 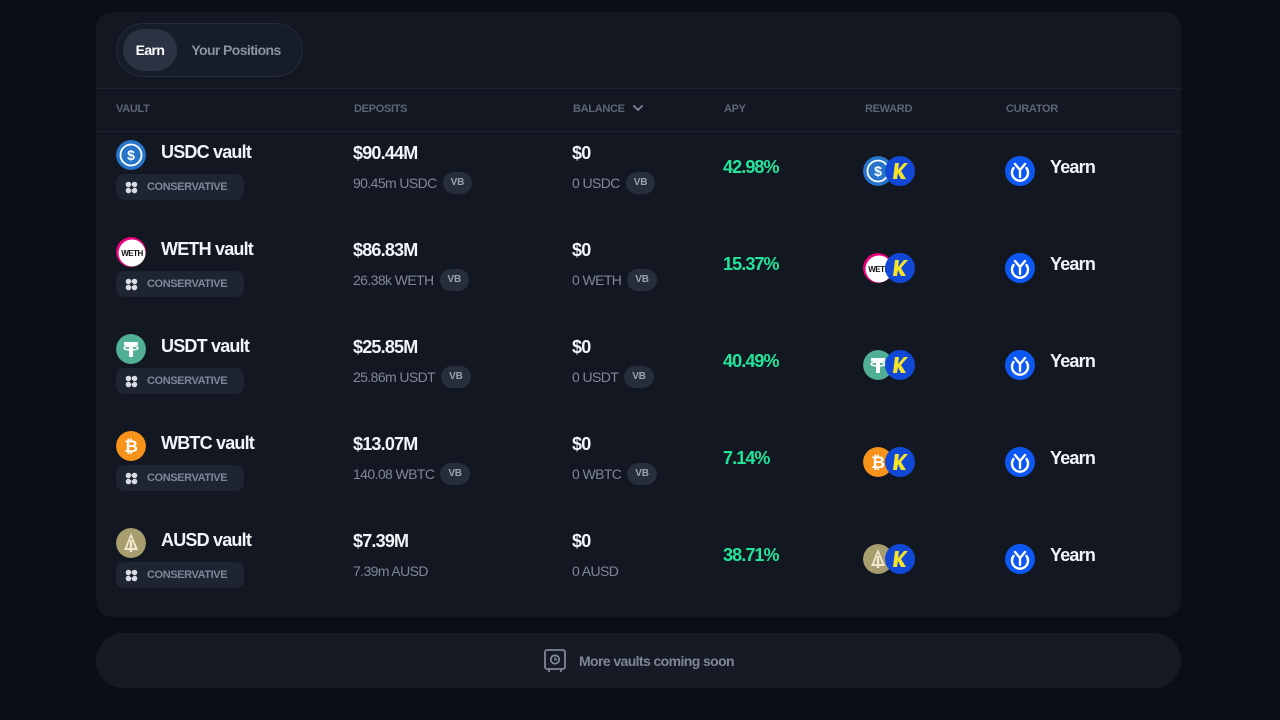 I want to click on wbtc-icon: ₿, so click(x=131, y=446).